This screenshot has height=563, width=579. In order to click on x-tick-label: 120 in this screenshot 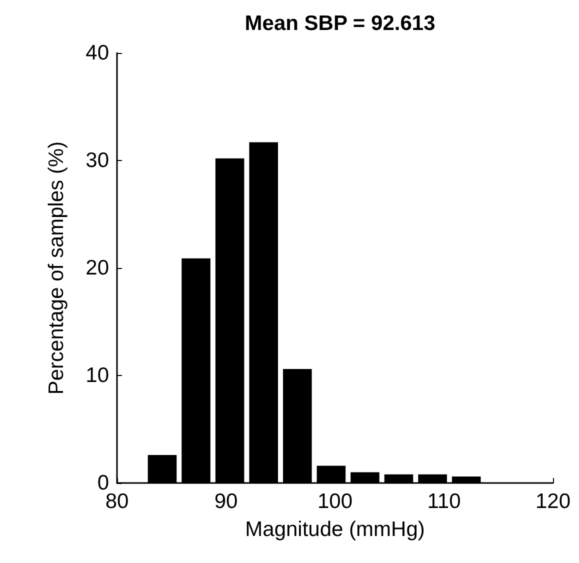, I will do `click(553, 501)`.